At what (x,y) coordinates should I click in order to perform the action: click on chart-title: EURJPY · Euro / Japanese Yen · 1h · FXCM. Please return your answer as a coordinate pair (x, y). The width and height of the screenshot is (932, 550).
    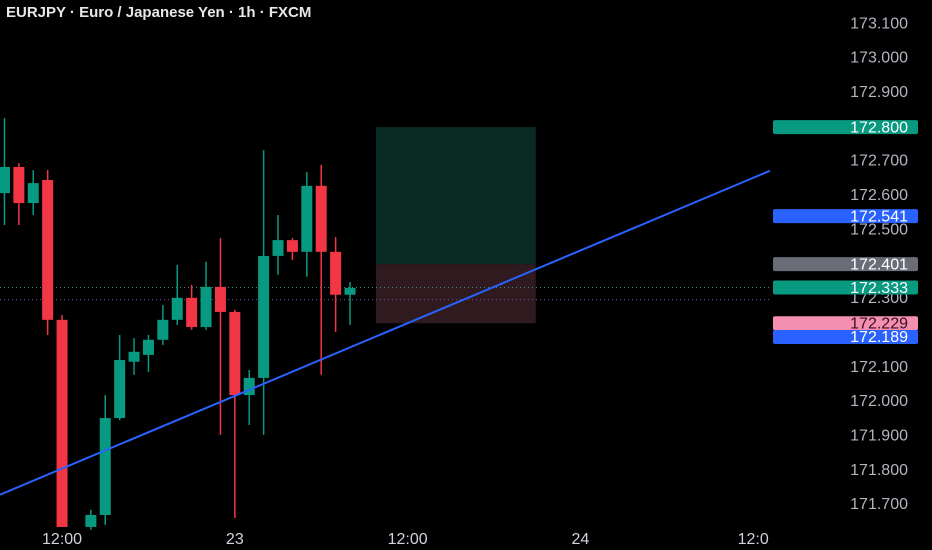
    Looking at the image, I should click on (158, 12).